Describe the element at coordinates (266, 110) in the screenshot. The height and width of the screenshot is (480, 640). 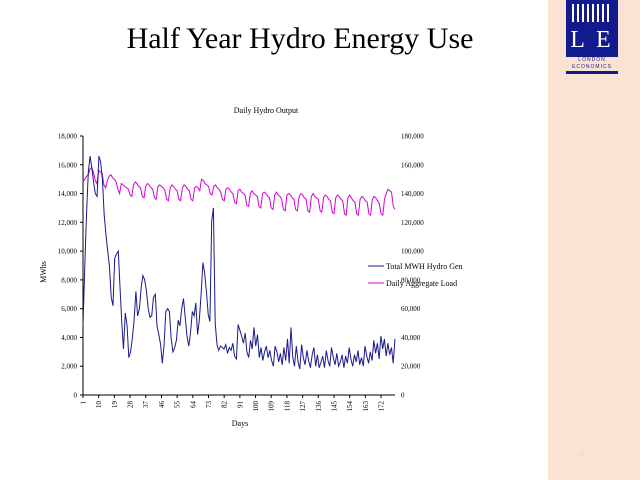
I see `chart-title: Daily Hydro Output` at that location.